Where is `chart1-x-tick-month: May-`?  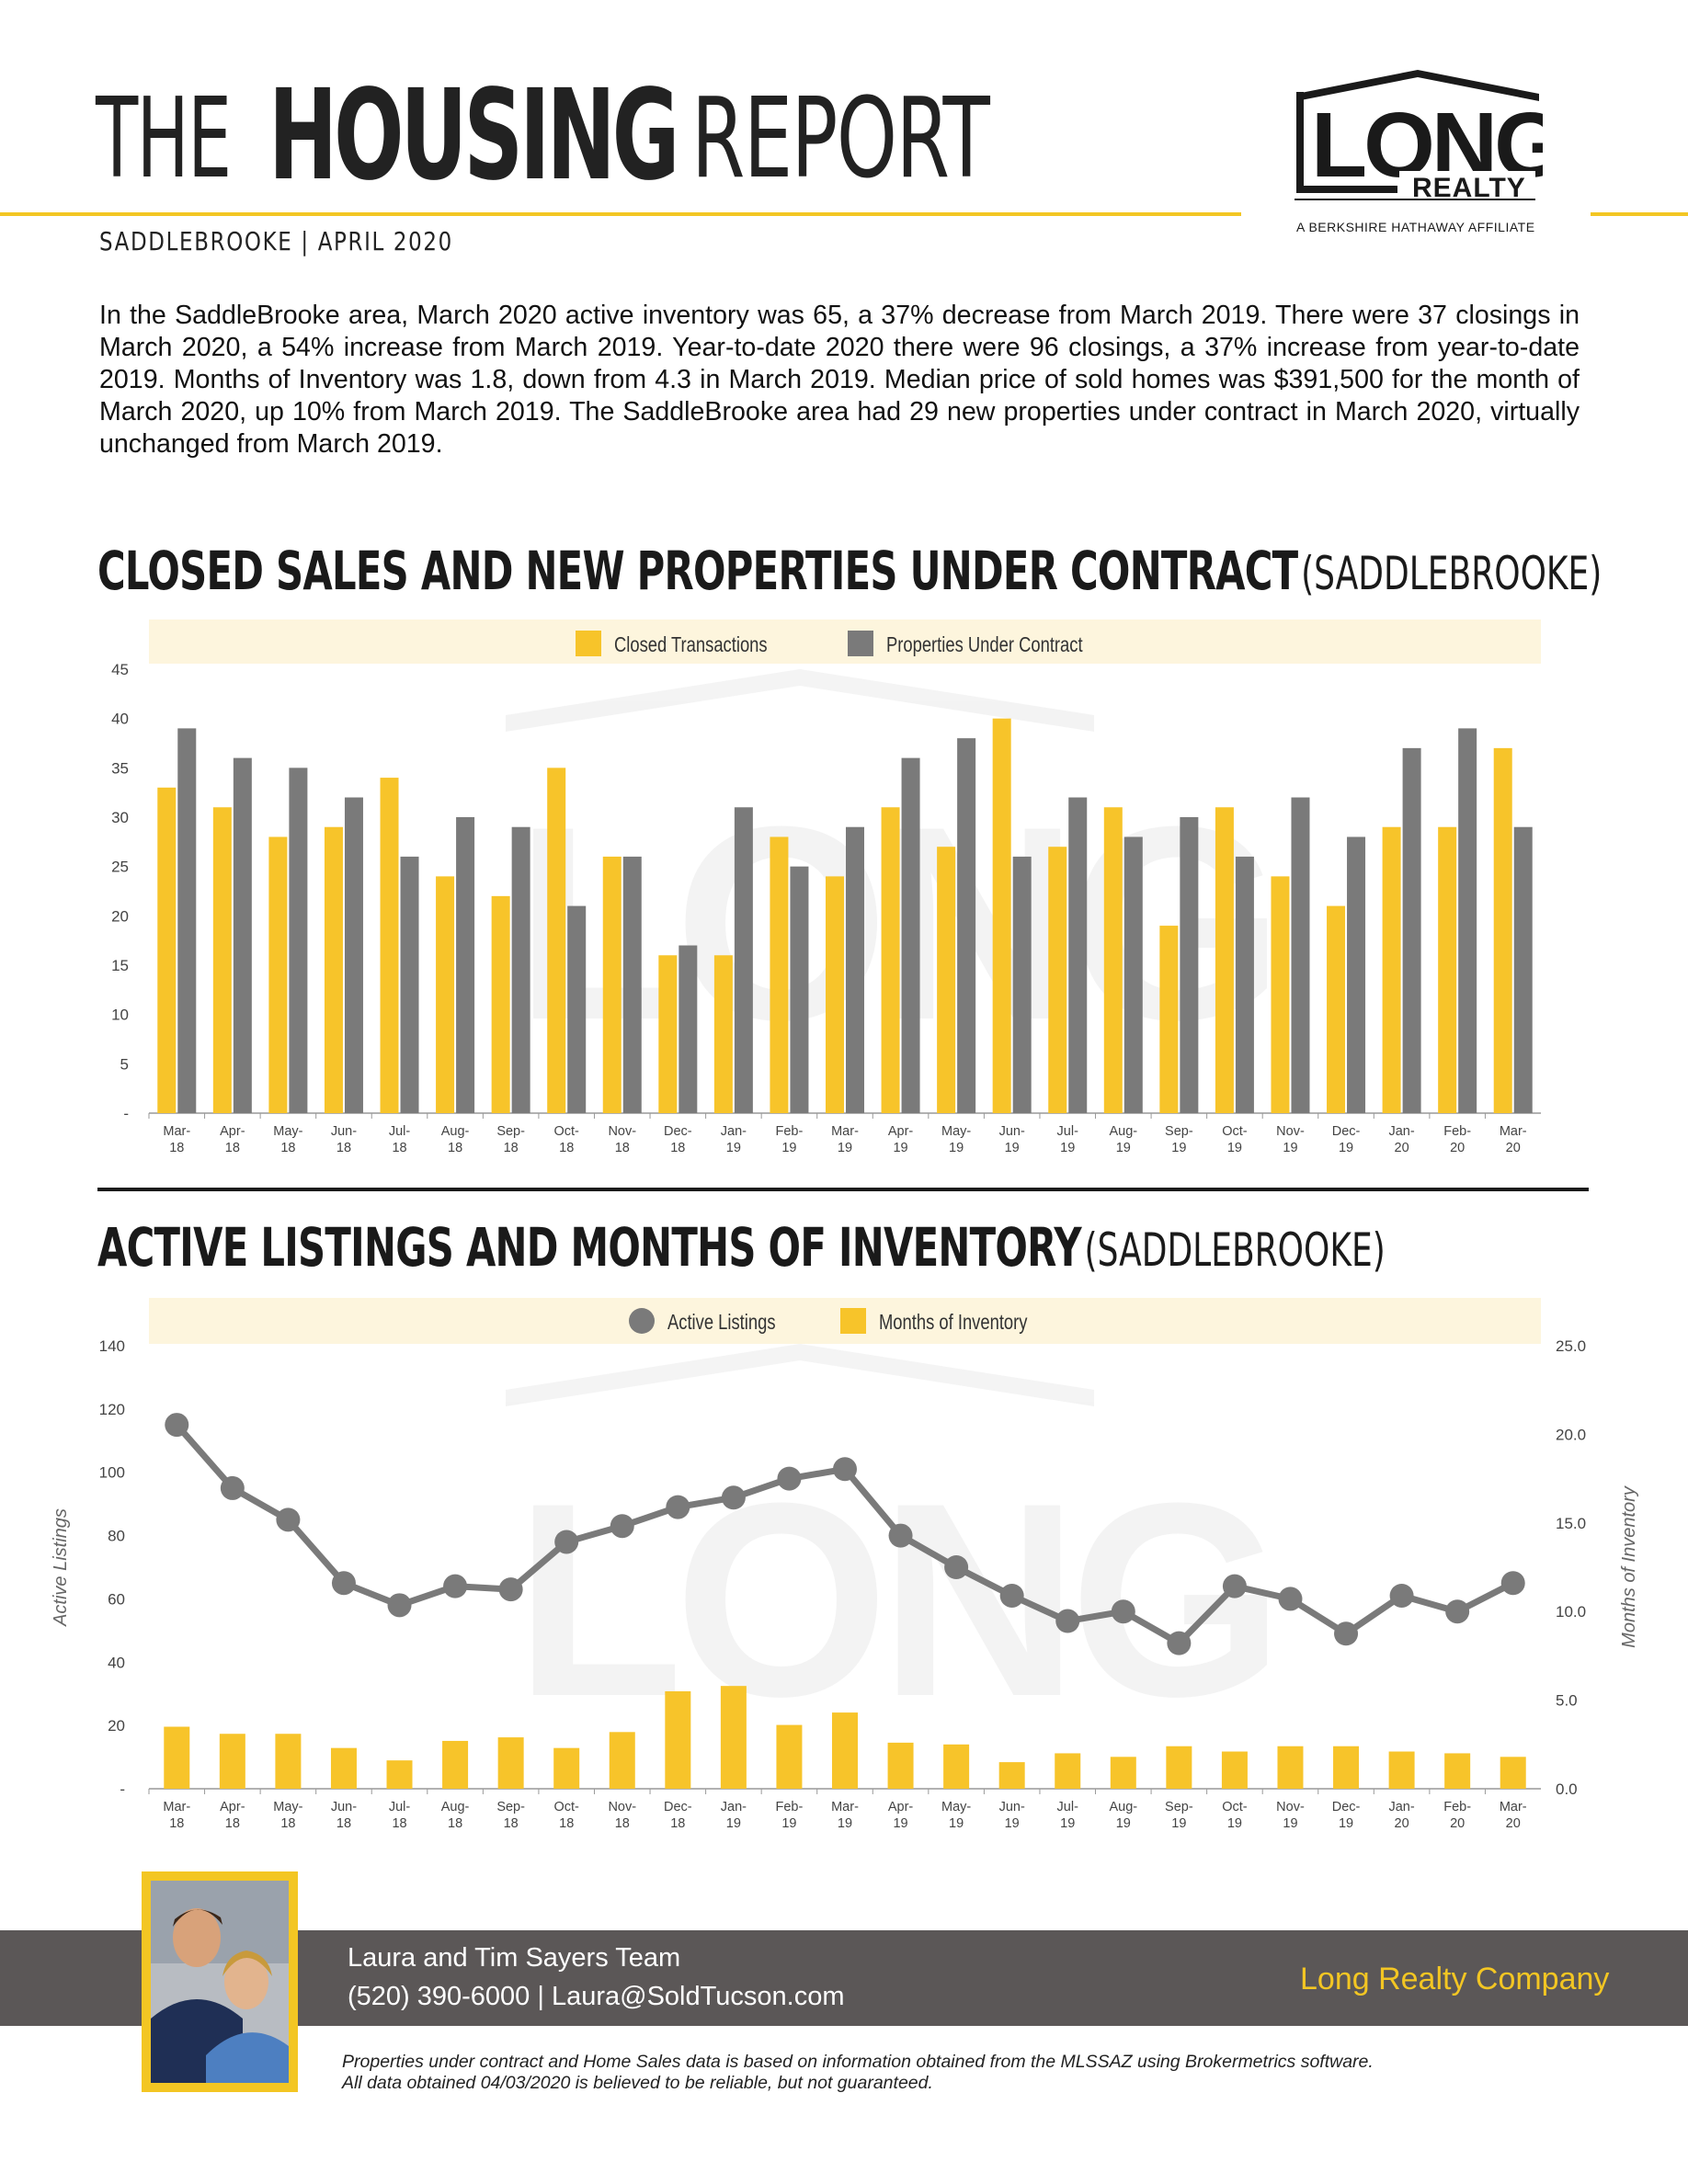 chart1-x-tick-month: May- is located at coordinates (287, 1131).